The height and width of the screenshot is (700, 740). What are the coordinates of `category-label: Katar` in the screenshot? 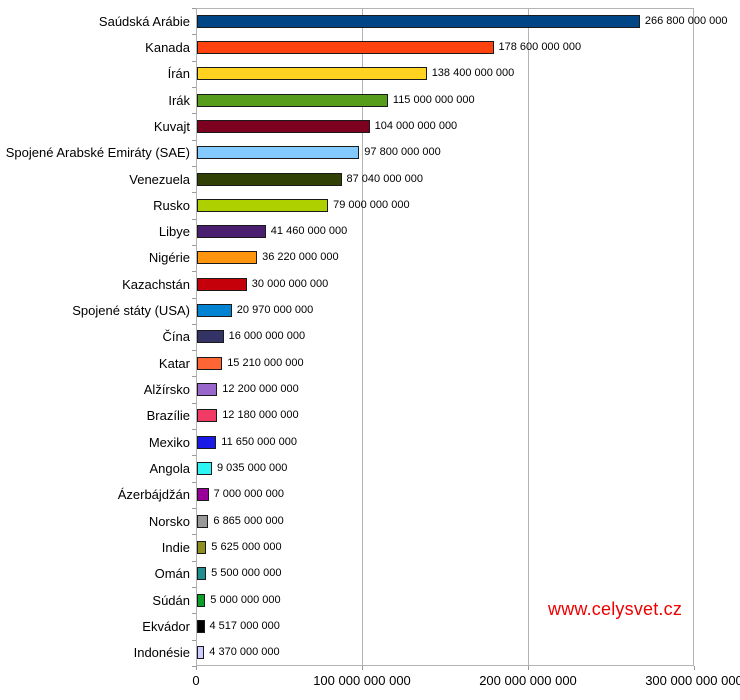 It's located at (174, 363).